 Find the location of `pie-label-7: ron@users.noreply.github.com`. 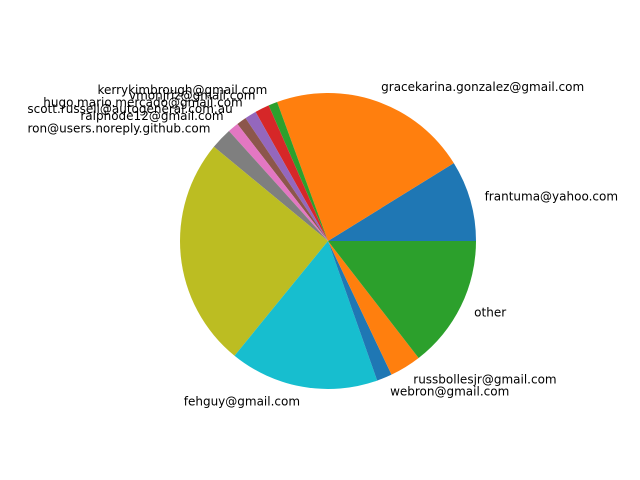

pie-label-7: ron@users.noreply.github.com is located at coordinates (118, 128).